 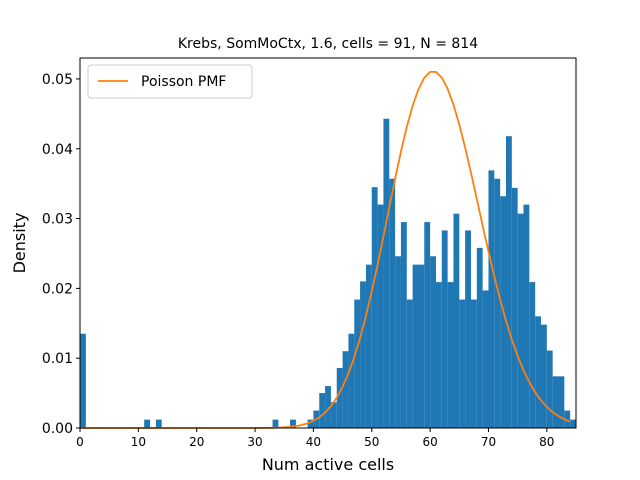 What do you see at coordinates (57, 289) in the screenshot?
I see `y-tick-label: 0.02` at bounding box center [57, 289].